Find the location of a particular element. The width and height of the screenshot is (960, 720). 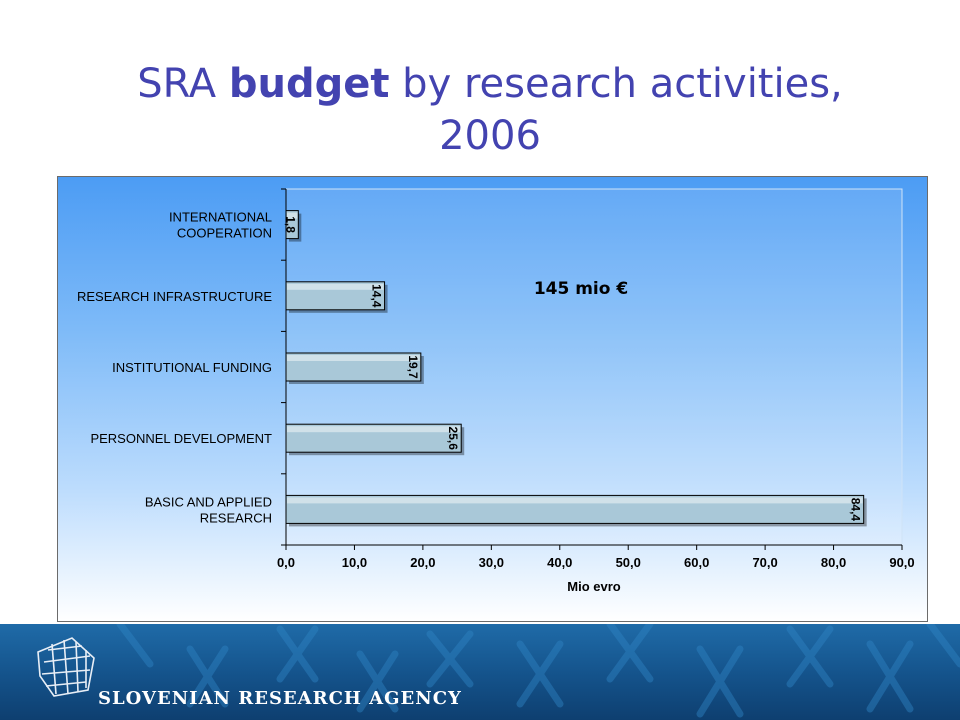

category-label: PERSONNEL DEVELOPMENT is located at coordinates (181, 438).